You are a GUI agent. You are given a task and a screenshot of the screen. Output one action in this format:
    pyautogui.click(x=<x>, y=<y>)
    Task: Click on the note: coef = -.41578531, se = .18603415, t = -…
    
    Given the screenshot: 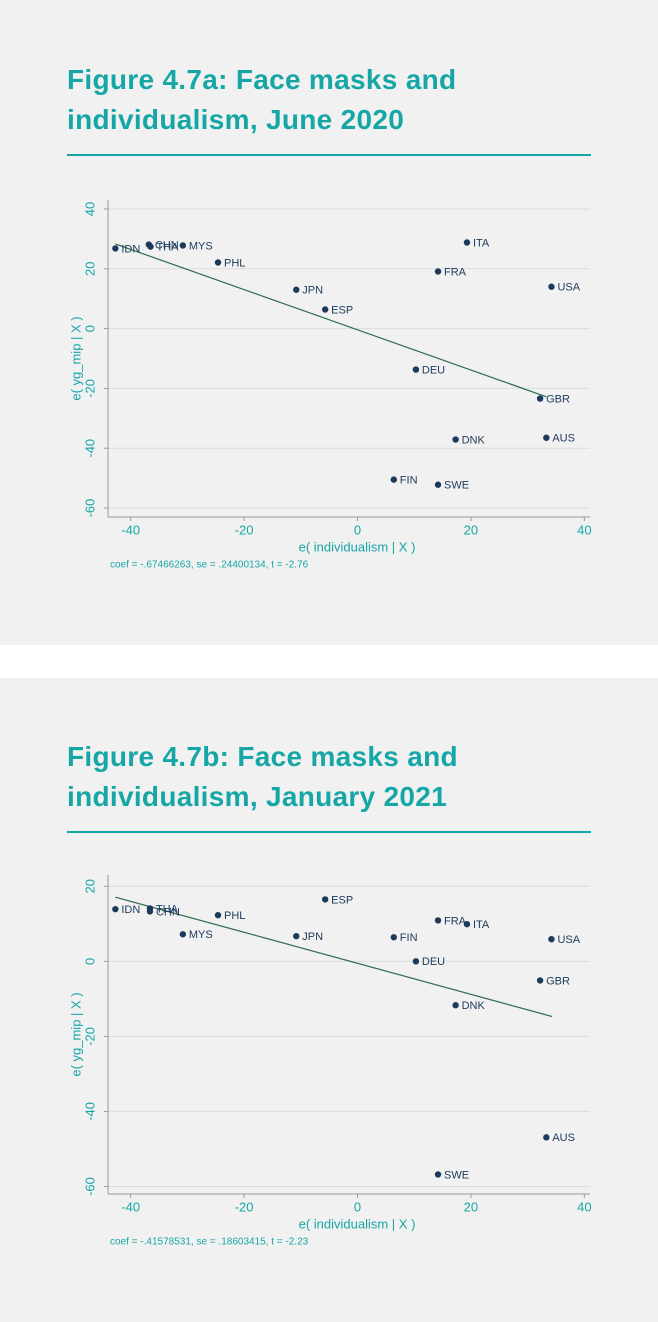 What is the action you would take?
    pyautogui.click(x=209, y=1242)
    